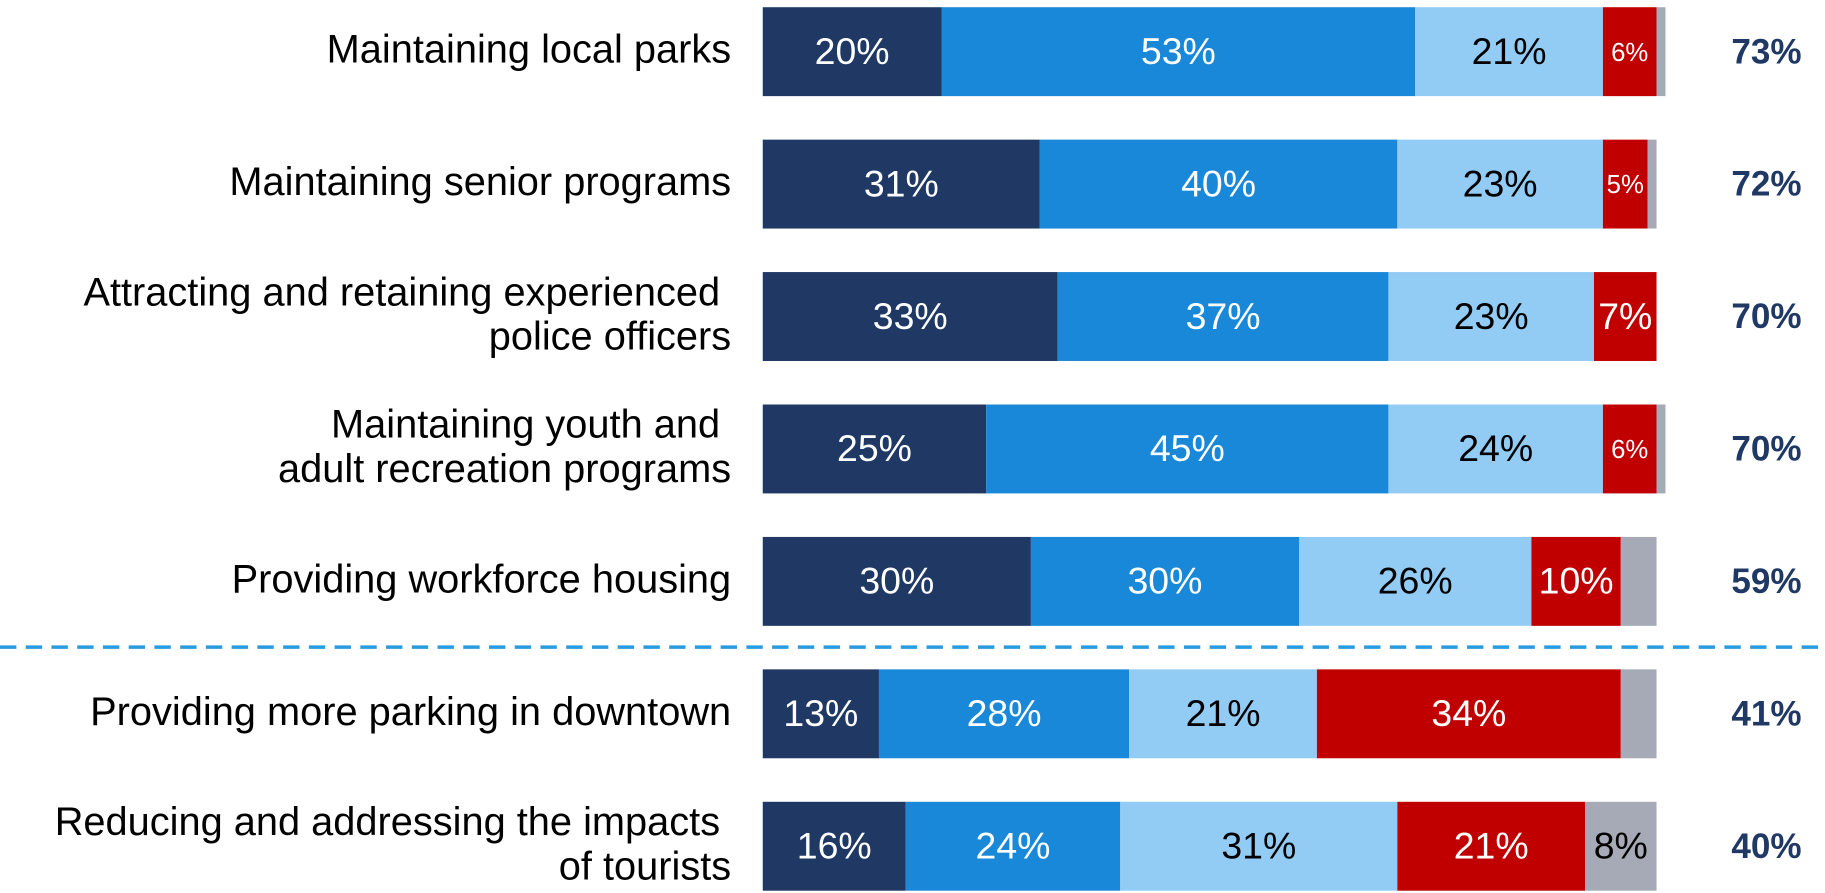  I want to click on data-label: 33%, so click(910, 316).